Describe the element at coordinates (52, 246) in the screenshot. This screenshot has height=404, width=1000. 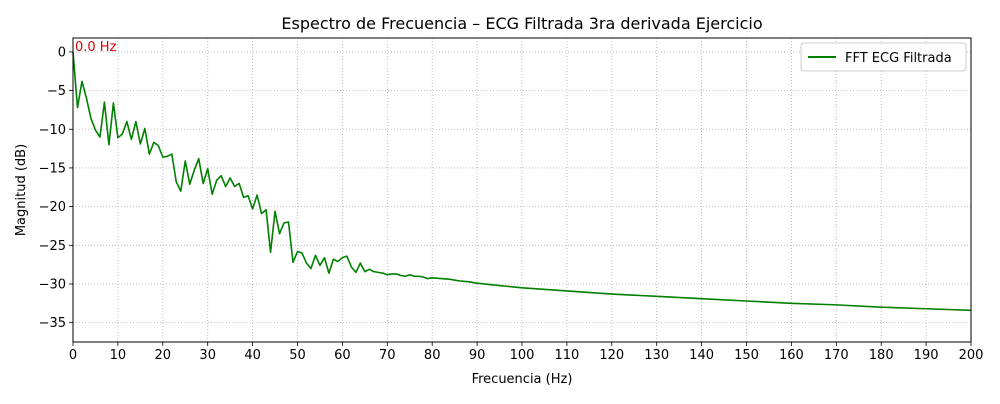
I see `y-tick-label: −25` at that location.